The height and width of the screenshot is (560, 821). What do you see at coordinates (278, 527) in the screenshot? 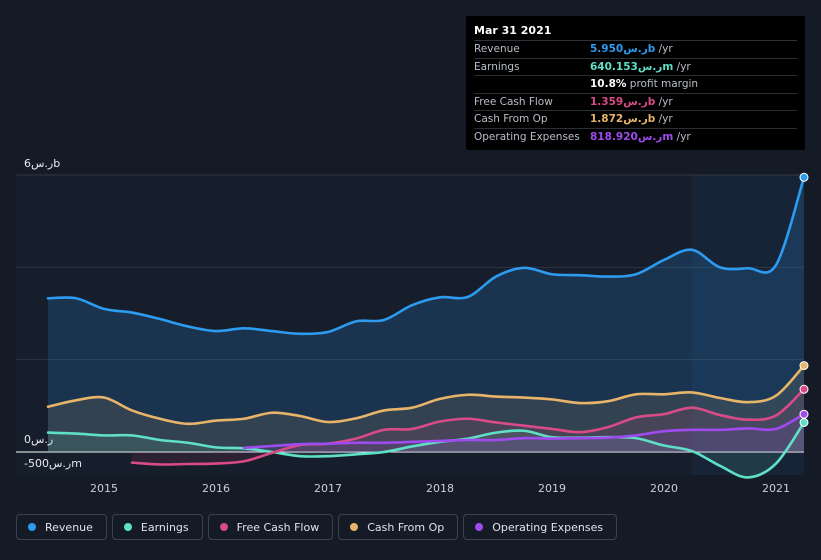
I see `legend-label: Free Cash Flow` at bounding box center [278, 527].